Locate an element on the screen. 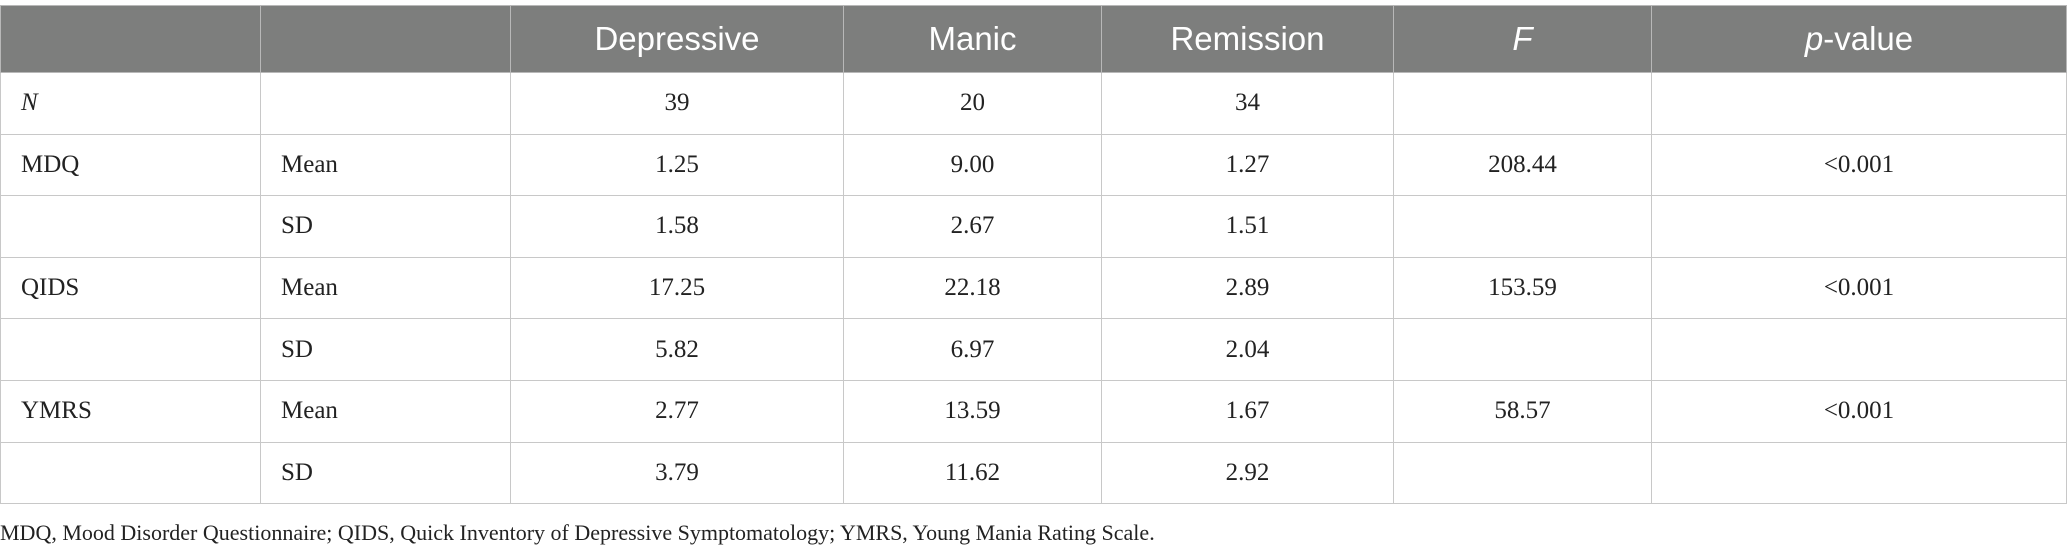 This screenshot has height=555, width=2068. row-label: YMRS is located at coordinates (130, 411).